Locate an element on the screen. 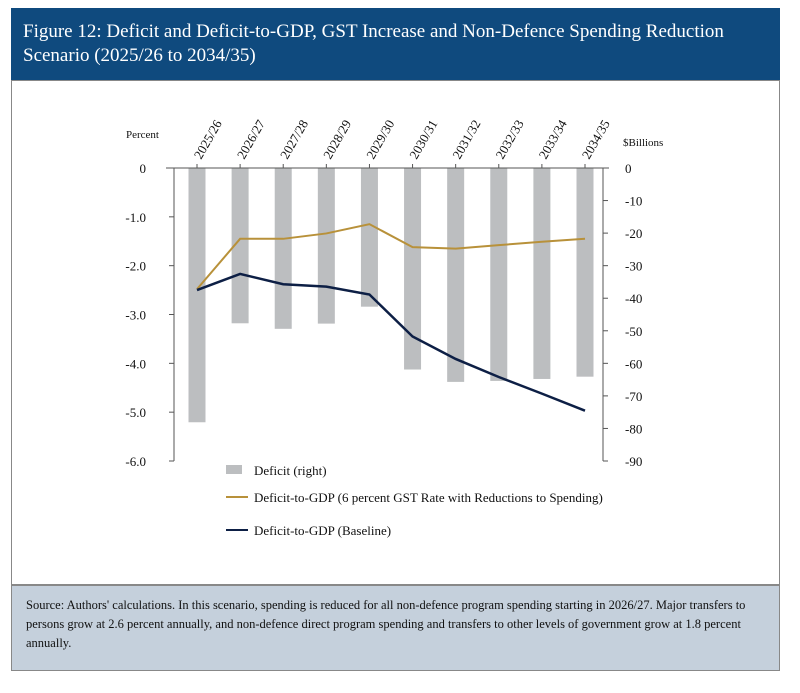 The width and height of the screenshot is (800, 693). right-tick-label: -90 is located at coordinates (633, 461).